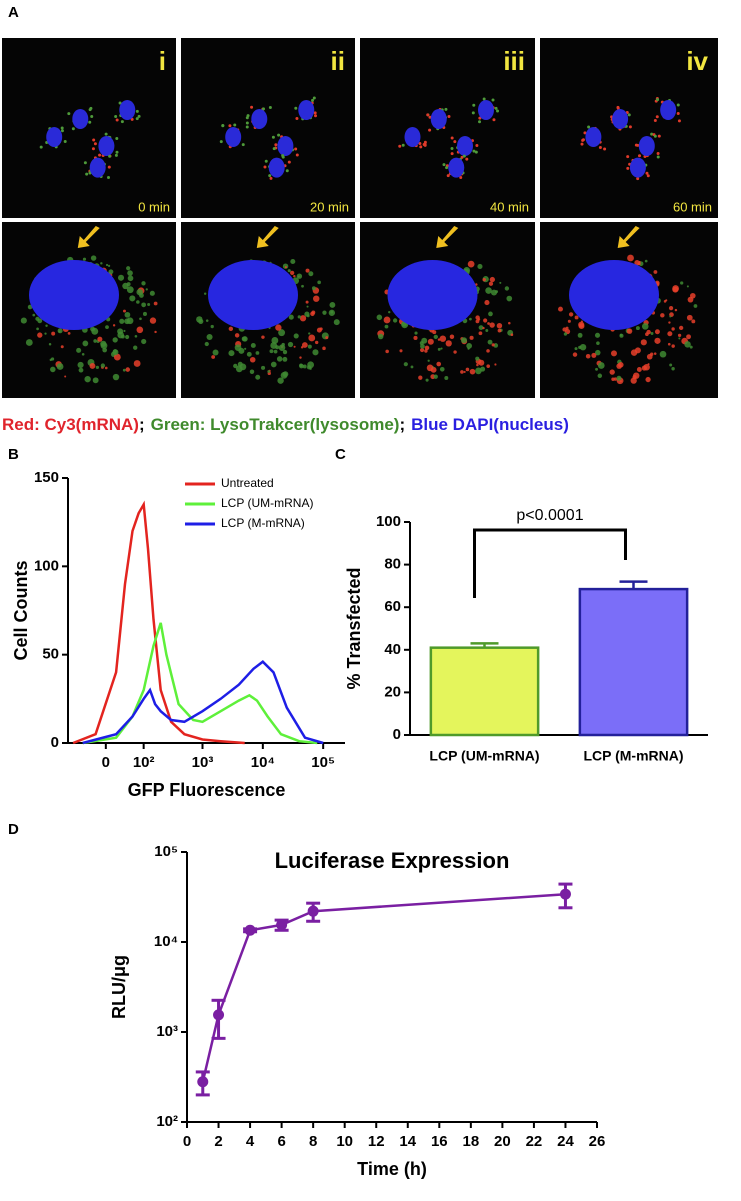 Image resolution: width=741 pixels, height=1201 pixels. Describe the element at coordinates (46, 565) in the screenshot. I see `y-tick-label: 100` at that location.